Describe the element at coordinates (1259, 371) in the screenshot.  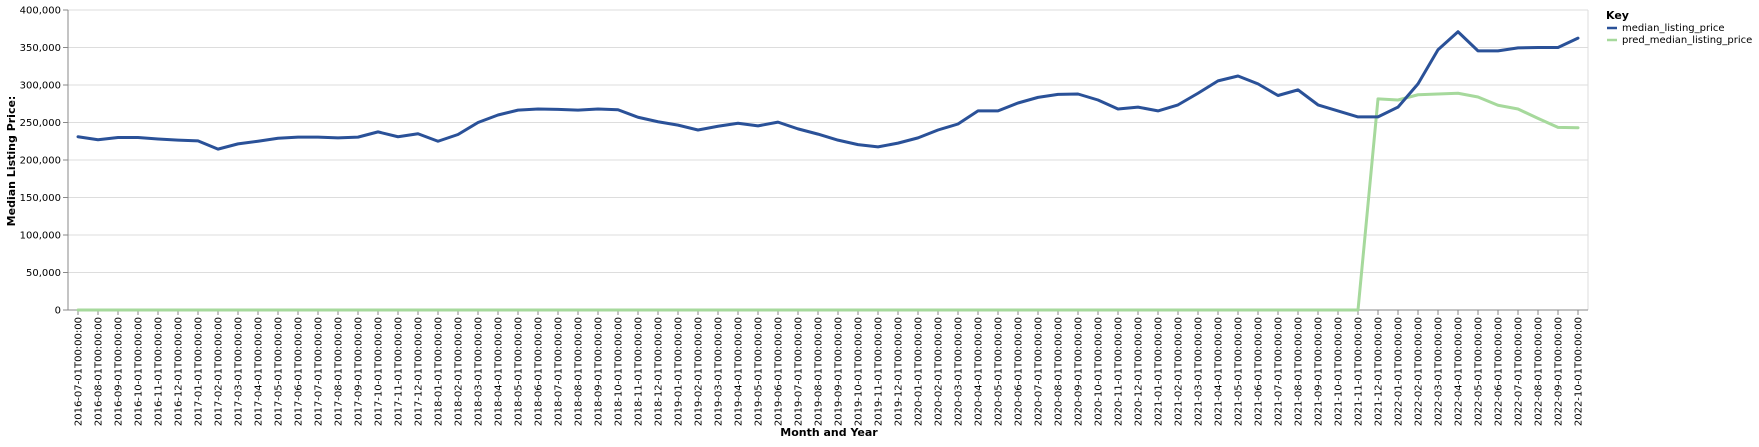
I see `x-tick-label: 2021-06-01T00:00:00` at that location.